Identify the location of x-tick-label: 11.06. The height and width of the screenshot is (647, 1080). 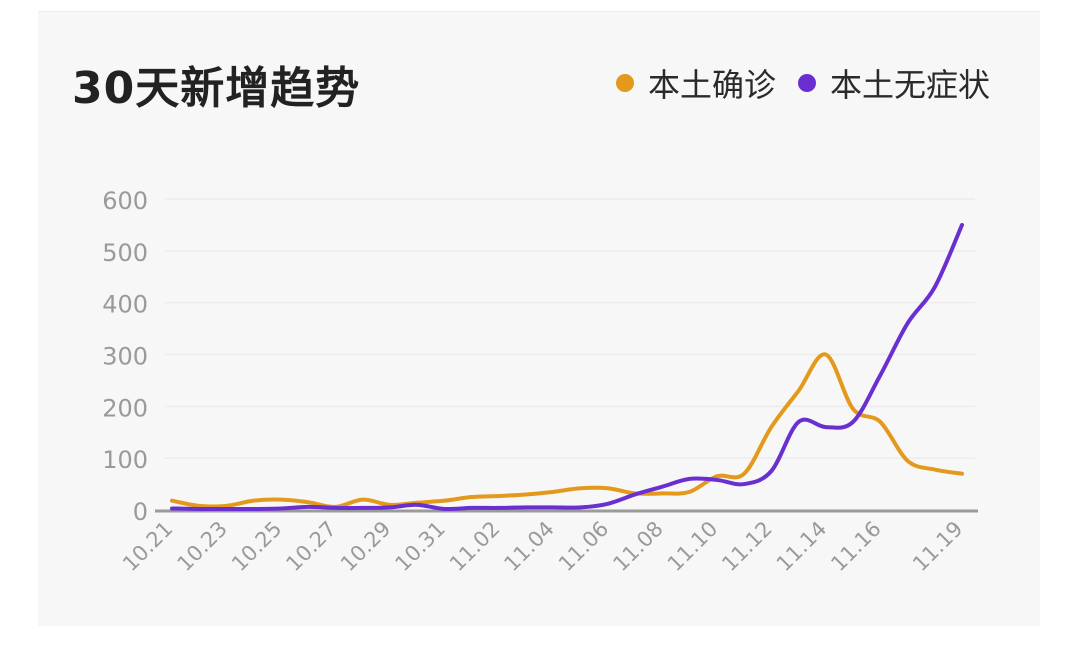
(583, 546).